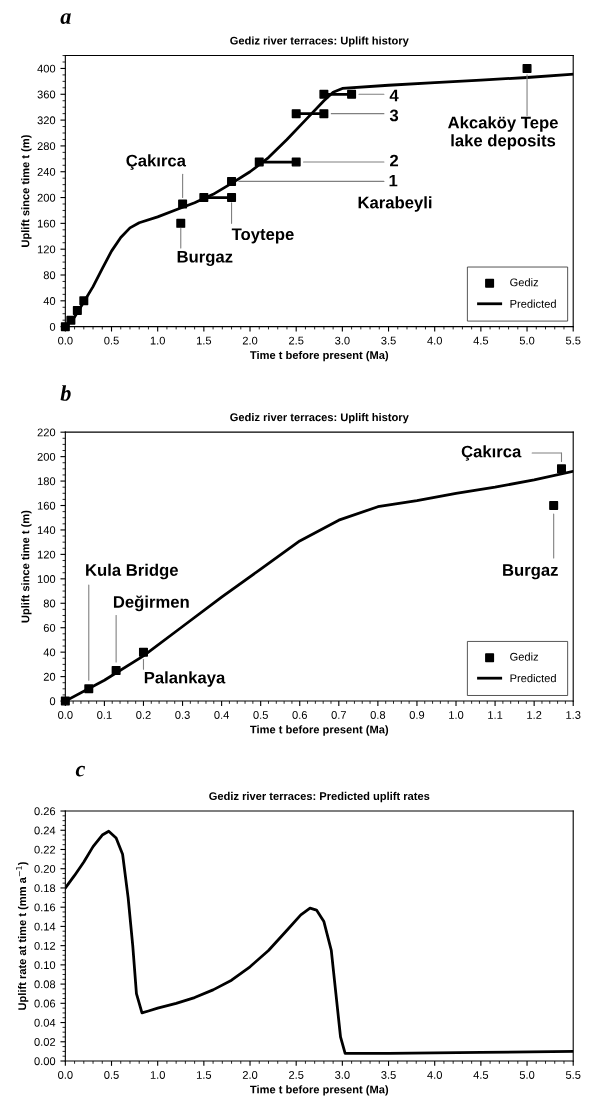 The image size is (594, 1111). What do you see at coordinates (417, 715) in the screenshot?
I see `x-tick-label: 0.9` at bounding box center [417, 715].